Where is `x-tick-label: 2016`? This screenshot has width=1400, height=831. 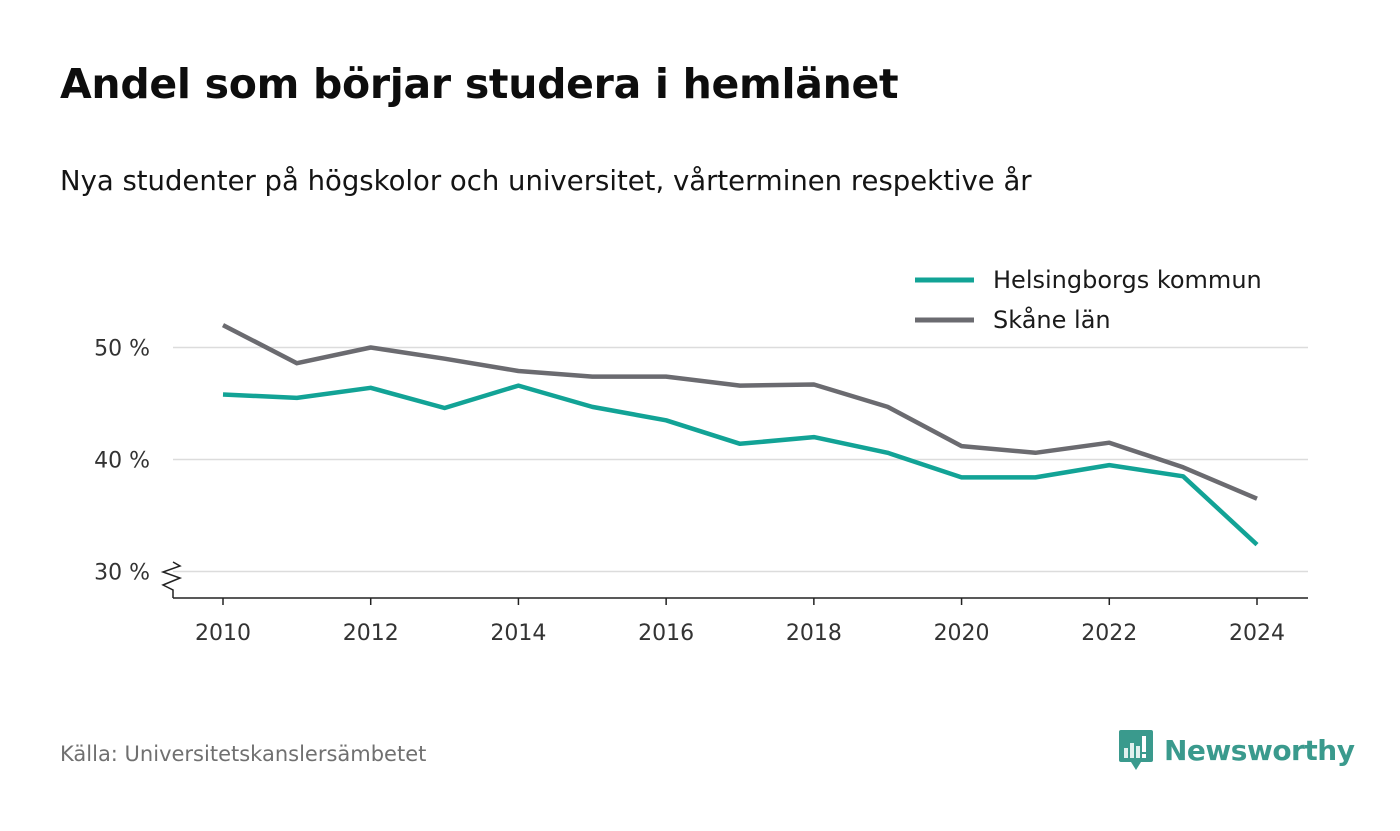
x-tick-label: 2016 is located at coordinates (666, 633).